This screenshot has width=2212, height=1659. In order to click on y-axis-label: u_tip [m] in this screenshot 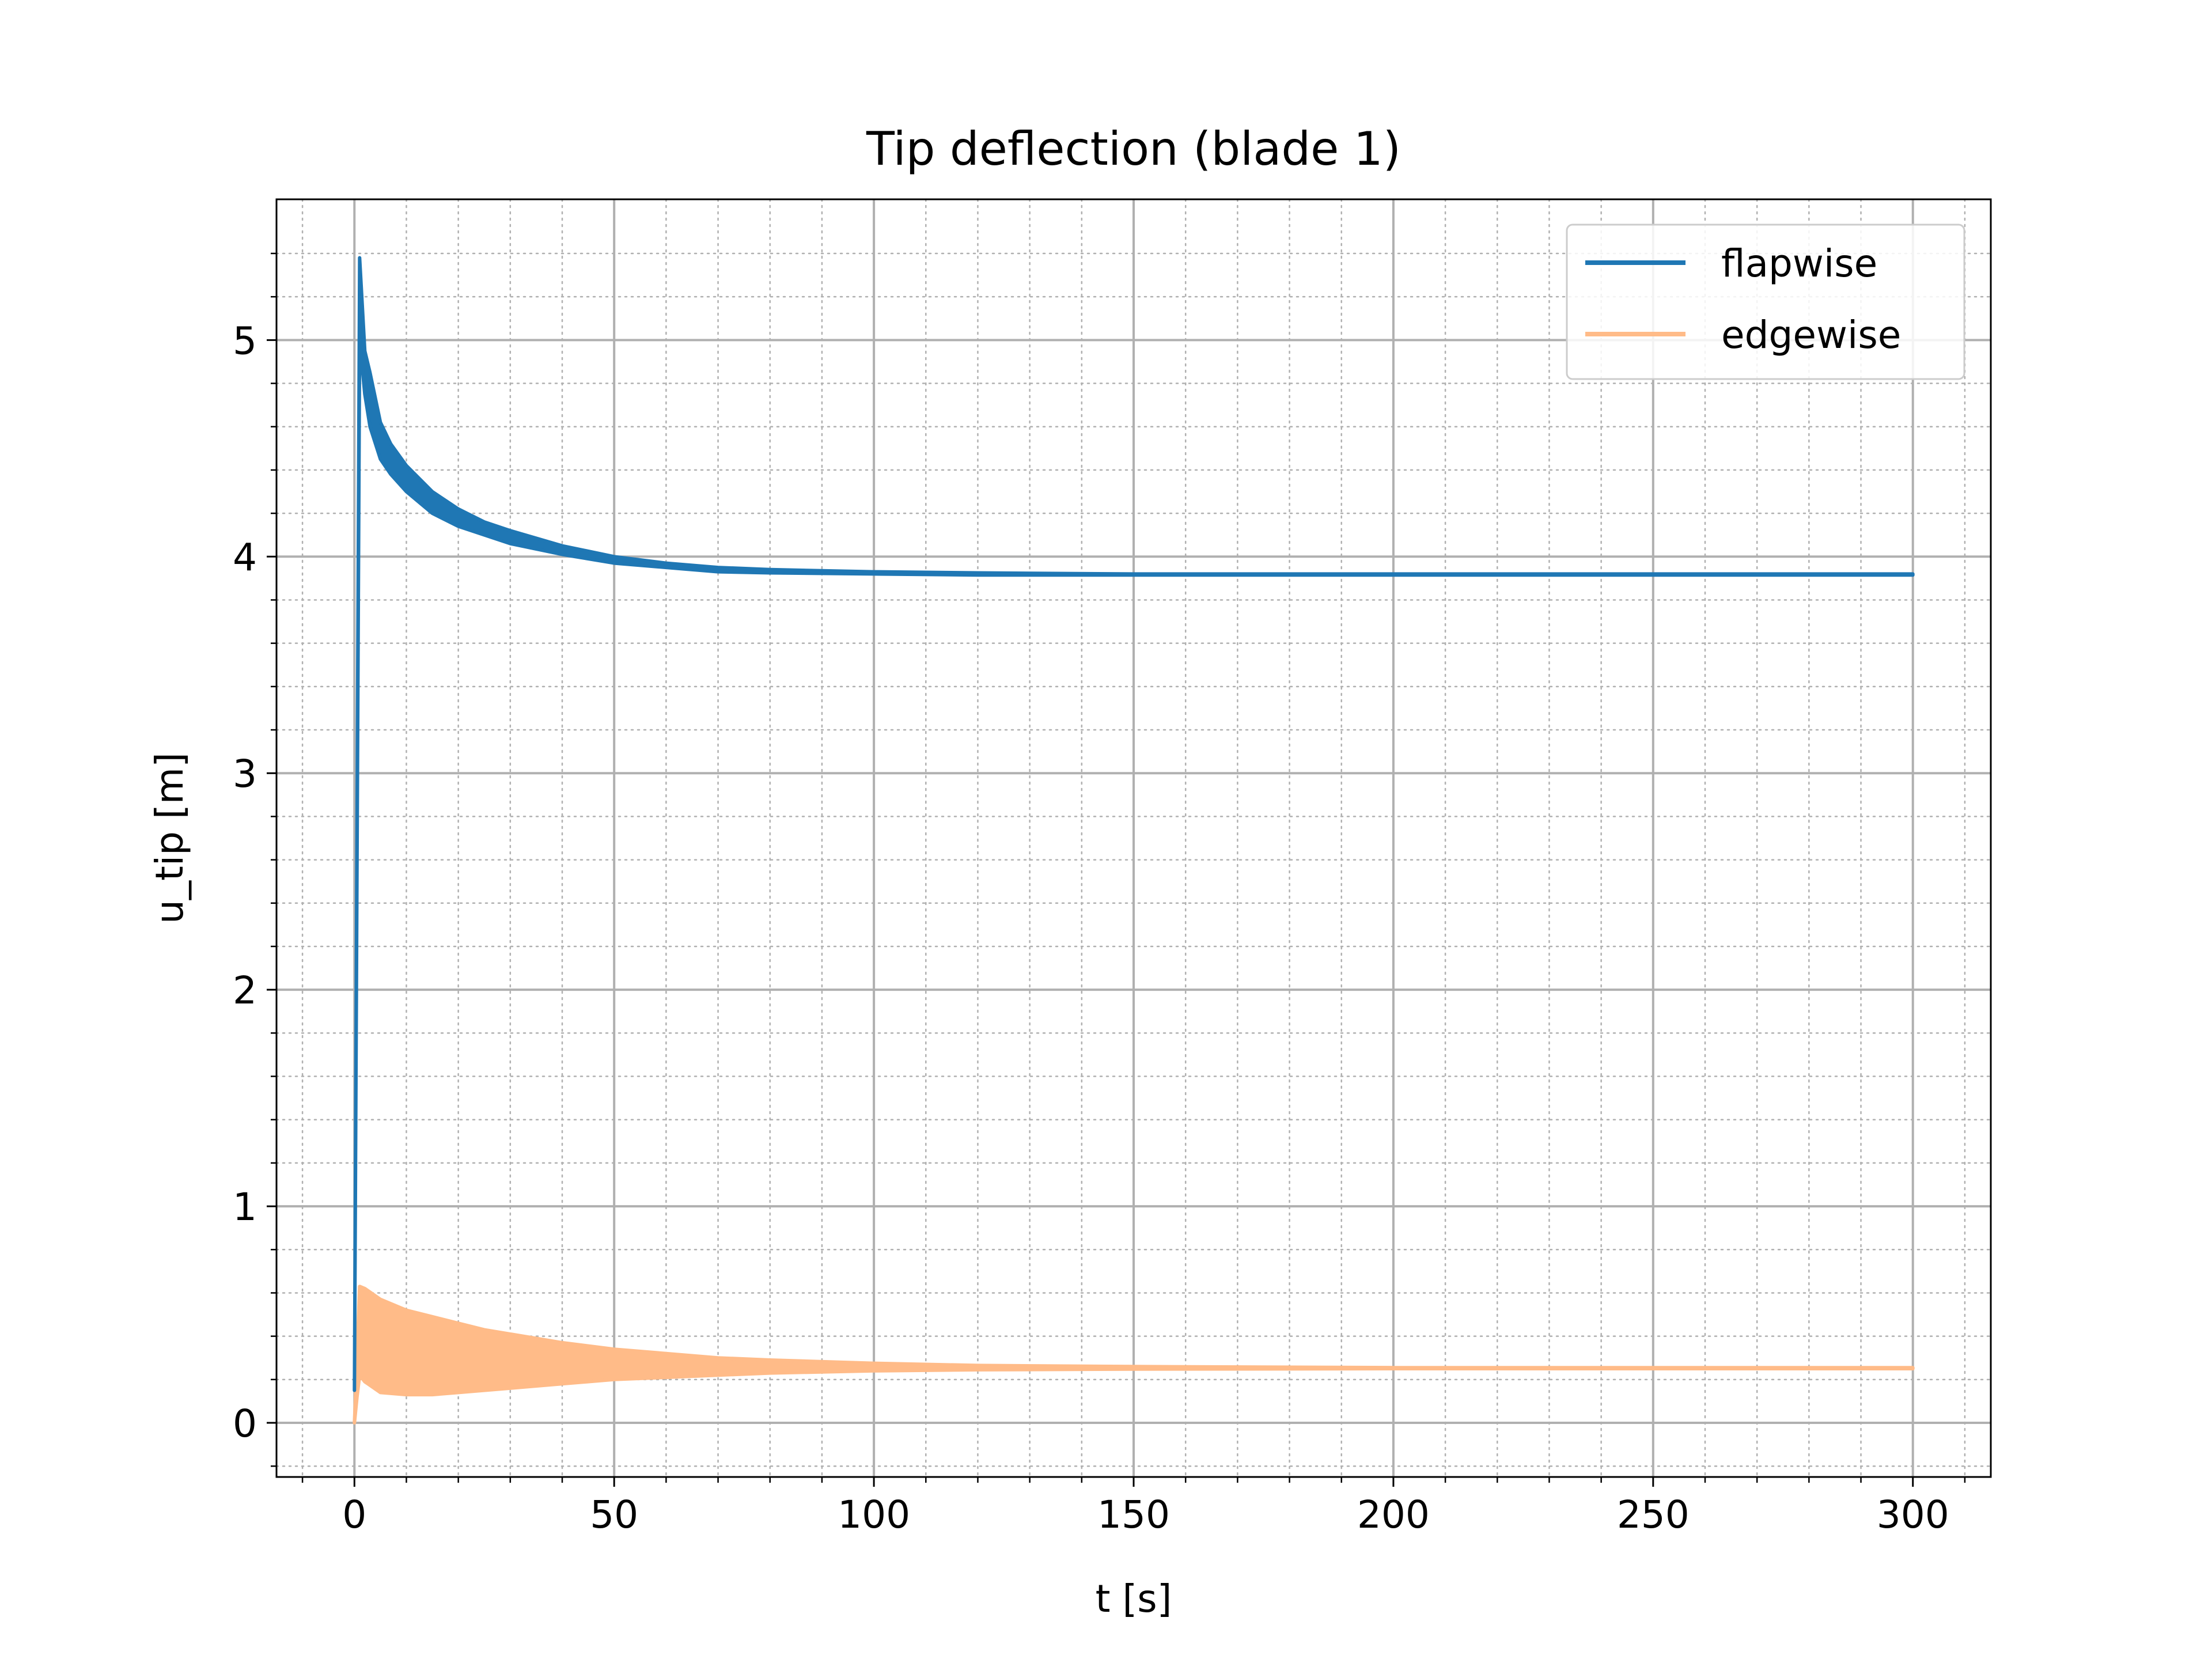, I will do `click(169, 838)`.